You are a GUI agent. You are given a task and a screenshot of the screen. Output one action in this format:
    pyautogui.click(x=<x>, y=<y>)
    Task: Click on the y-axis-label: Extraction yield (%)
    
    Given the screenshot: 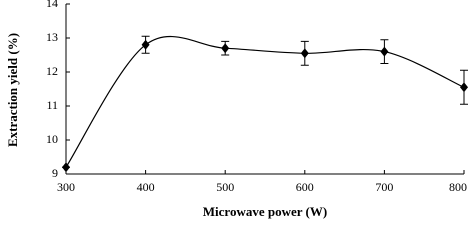 What is the action you would take?
    pyautogui.click(x=12, y=90)
    